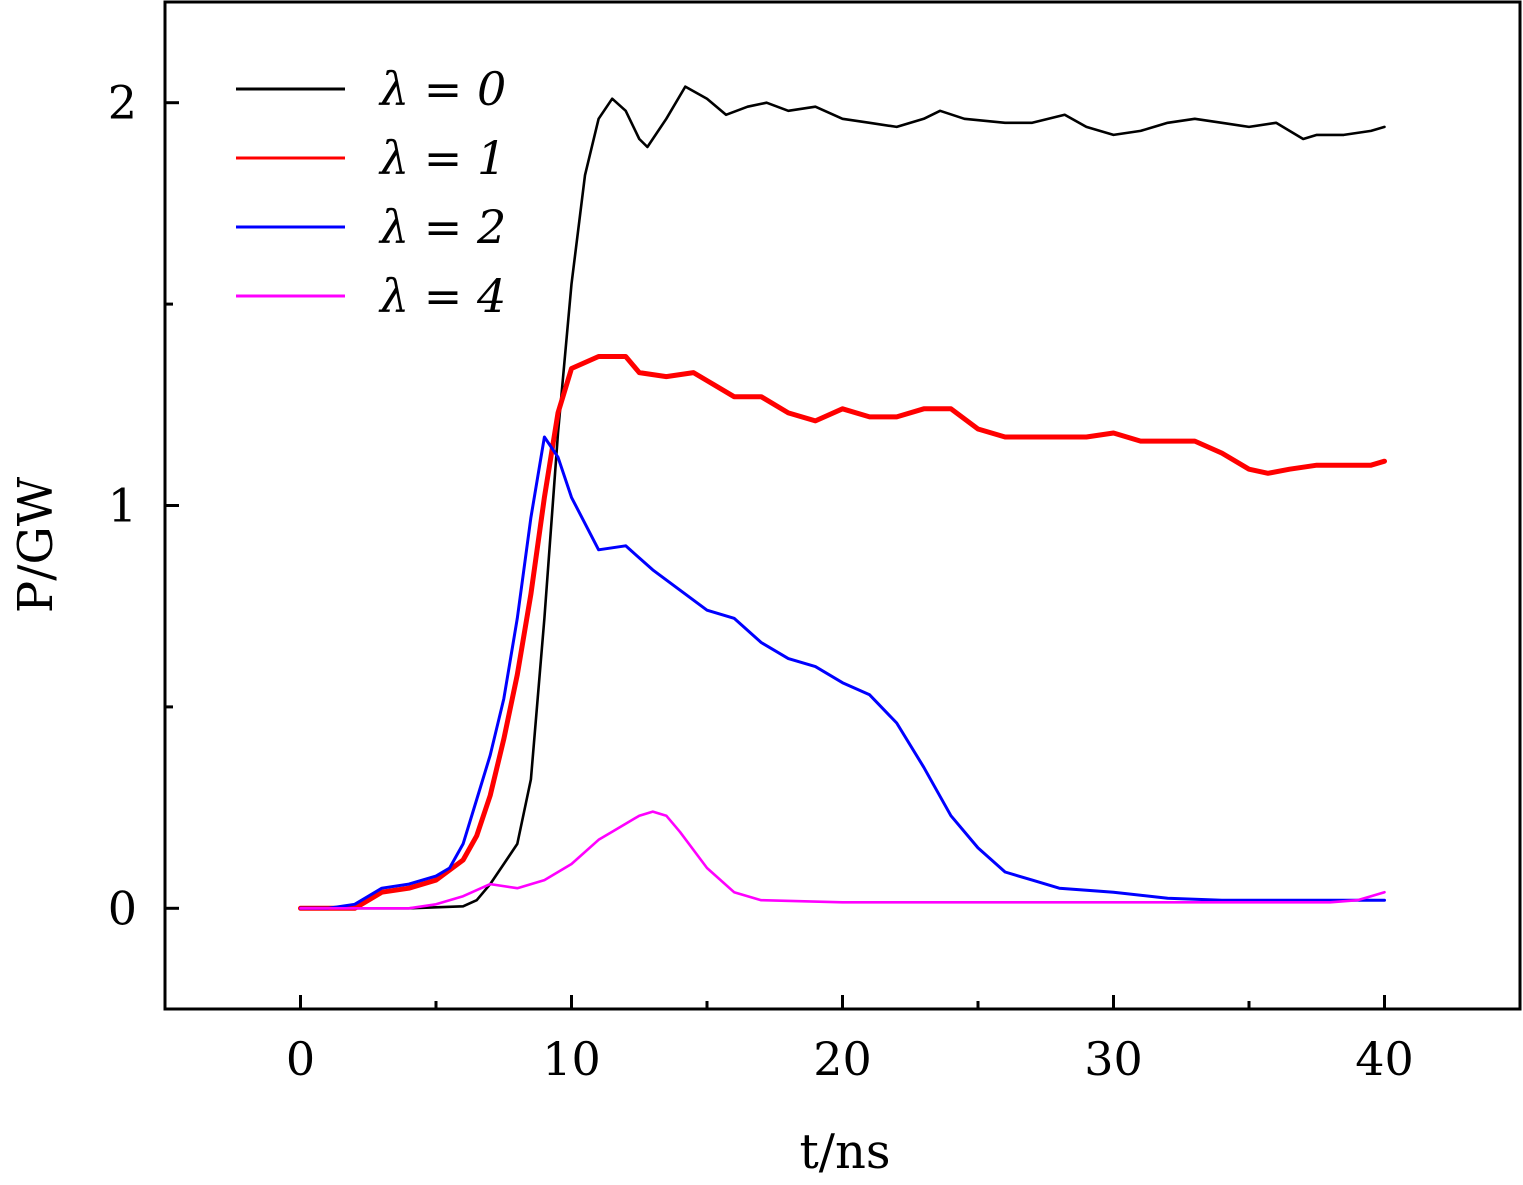 Image resolution: width=1523 pixels, height=1185 pixels. Describe the element at coordinates (122, 103) in the screenshot. I see `y-tick-label: 2` at that location.